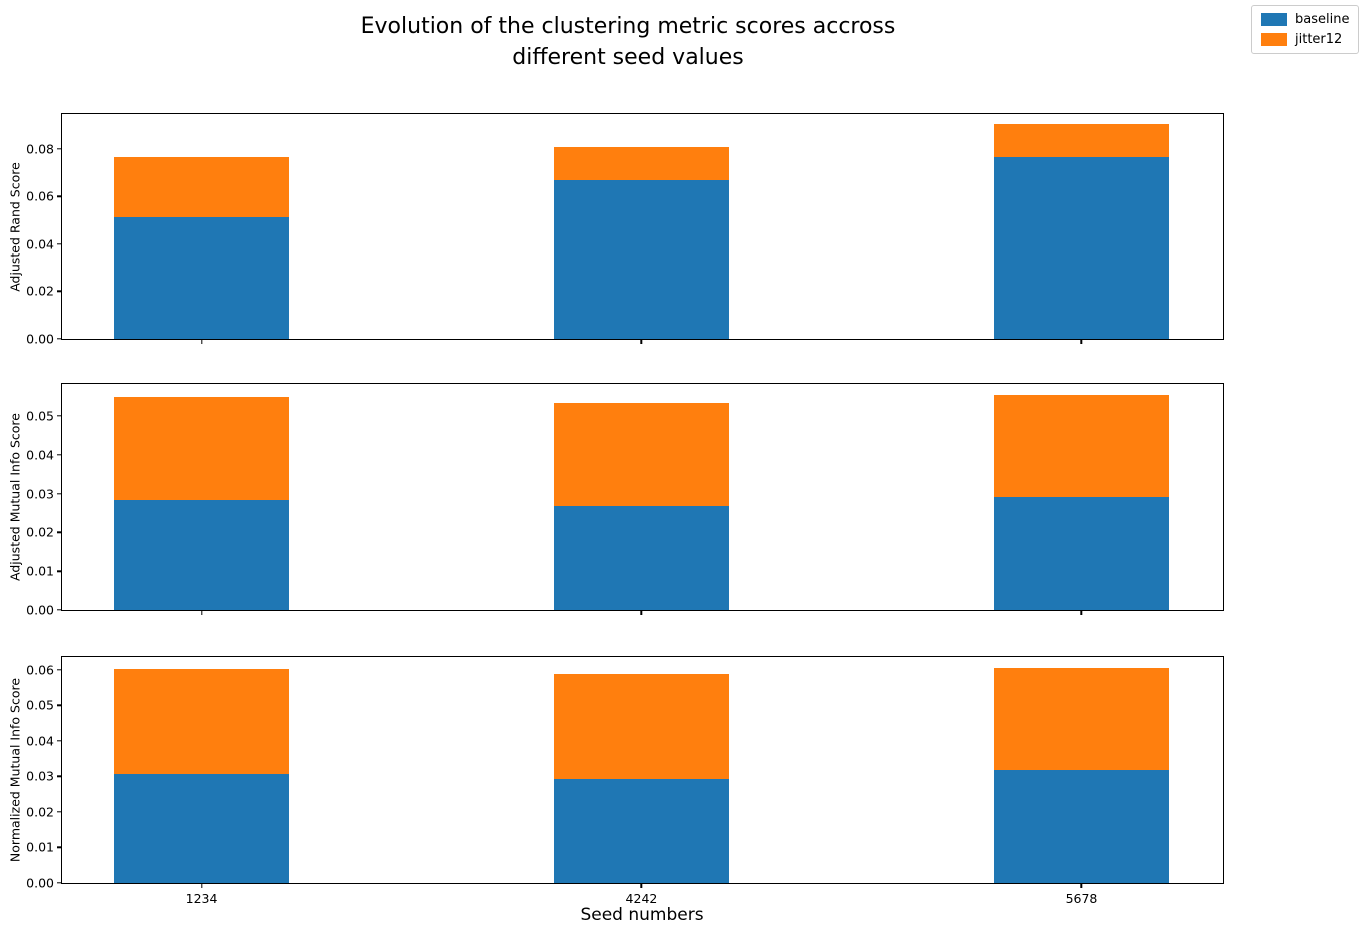  Describe the element at coordinates (1319, 39) in the screenshot. I see `legend-label-jitter12: jitter12` at that location.